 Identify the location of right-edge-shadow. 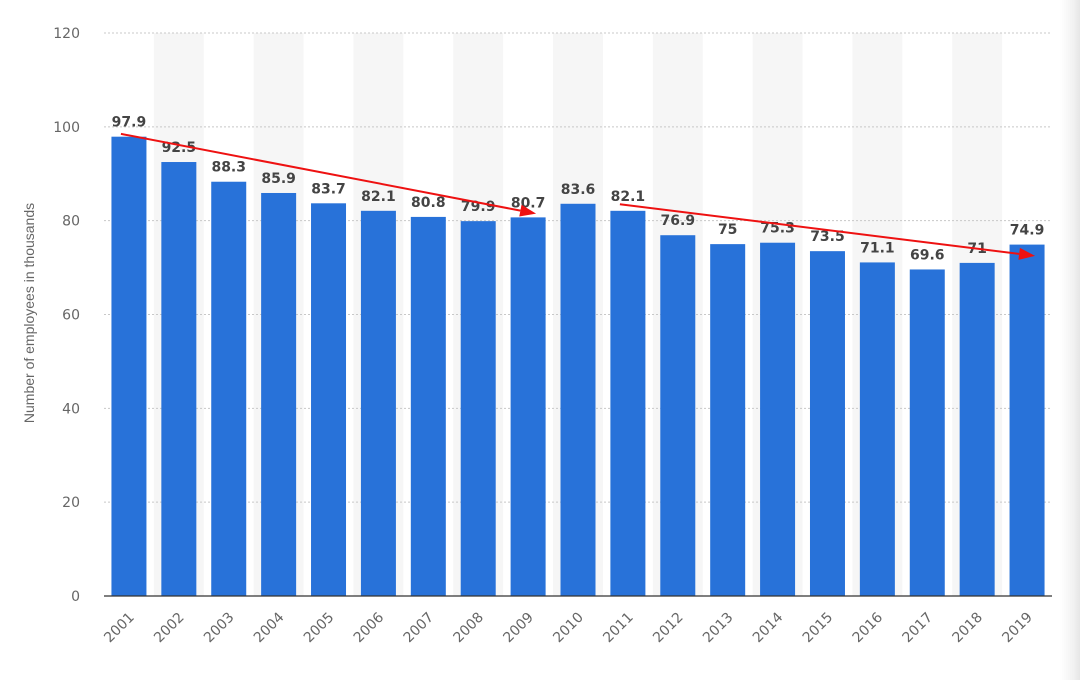
(1070, 340).